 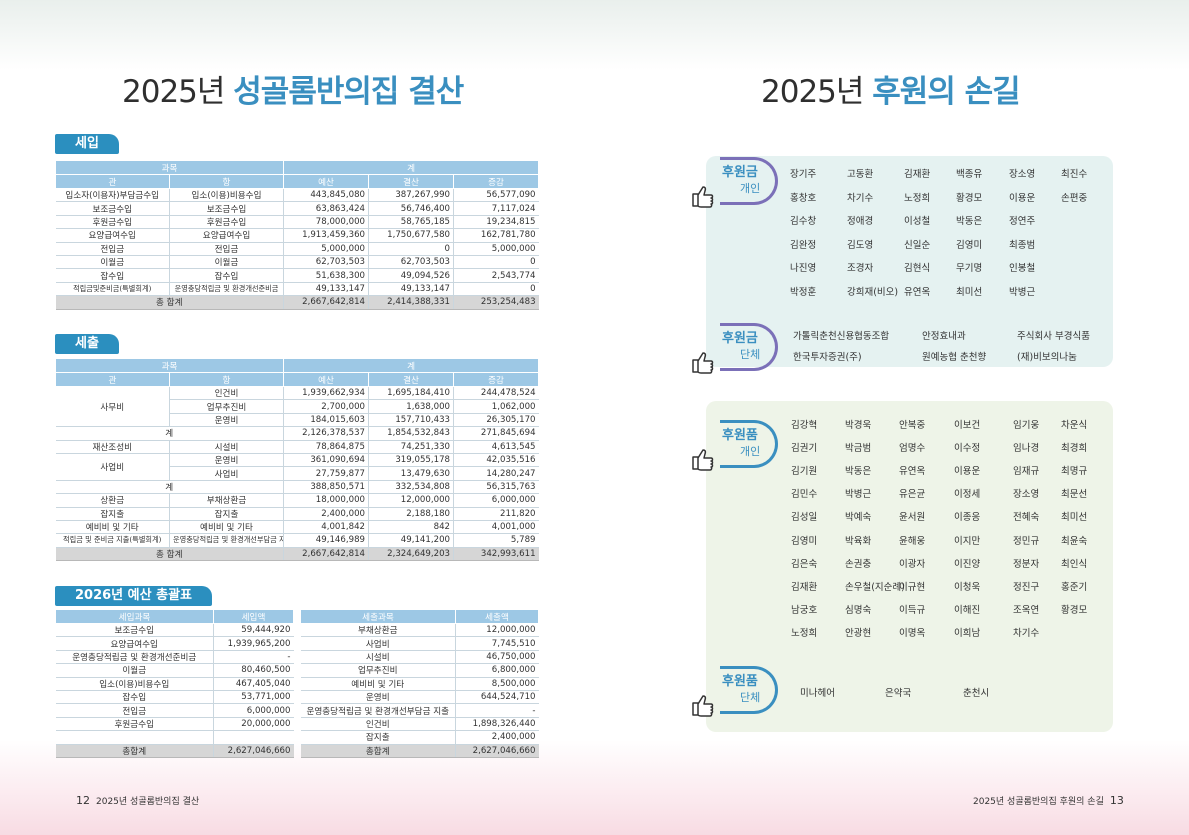 What do you see at coordinates (1026, 633) in the screenshot?
I see `donor-name: 차기수` at bounding box center [1026, 633].